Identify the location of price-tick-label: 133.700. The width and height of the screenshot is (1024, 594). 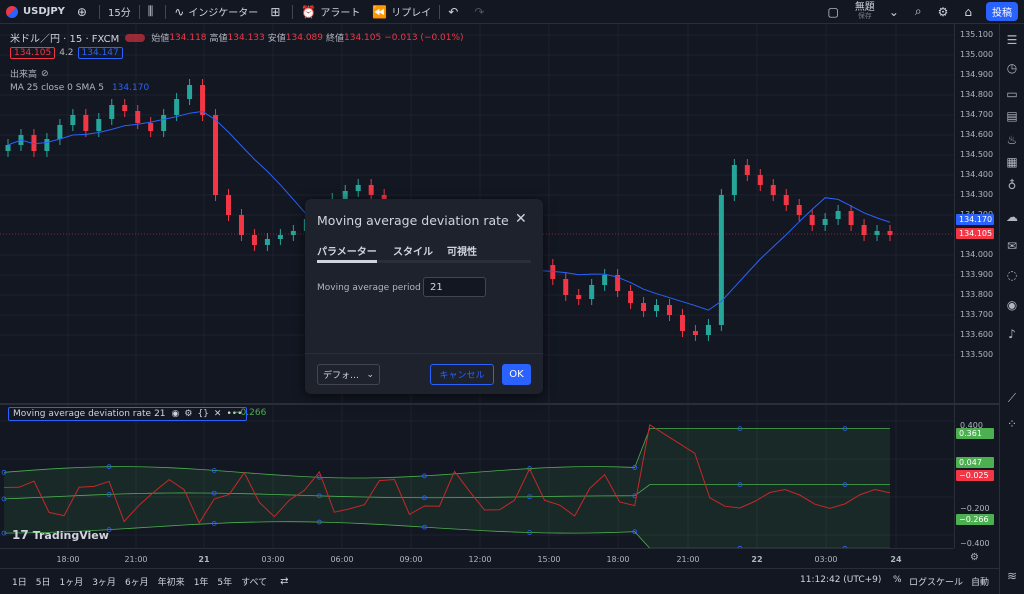
(977, 314).